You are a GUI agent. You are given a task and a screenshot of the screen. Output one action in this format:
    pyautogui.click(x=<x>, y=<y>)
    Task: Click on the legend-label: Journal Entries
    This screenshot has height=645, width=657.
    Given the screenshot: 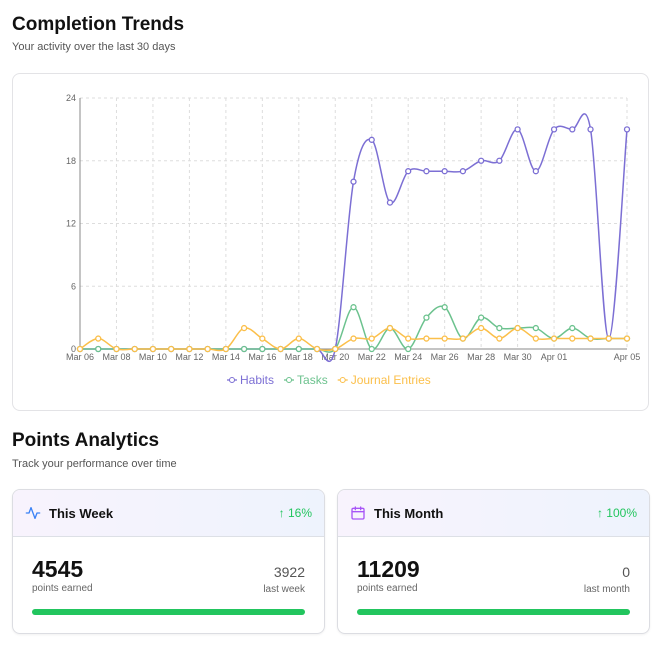 What is the action you would take?
    pyautogui.click(x=391, y=380)
    